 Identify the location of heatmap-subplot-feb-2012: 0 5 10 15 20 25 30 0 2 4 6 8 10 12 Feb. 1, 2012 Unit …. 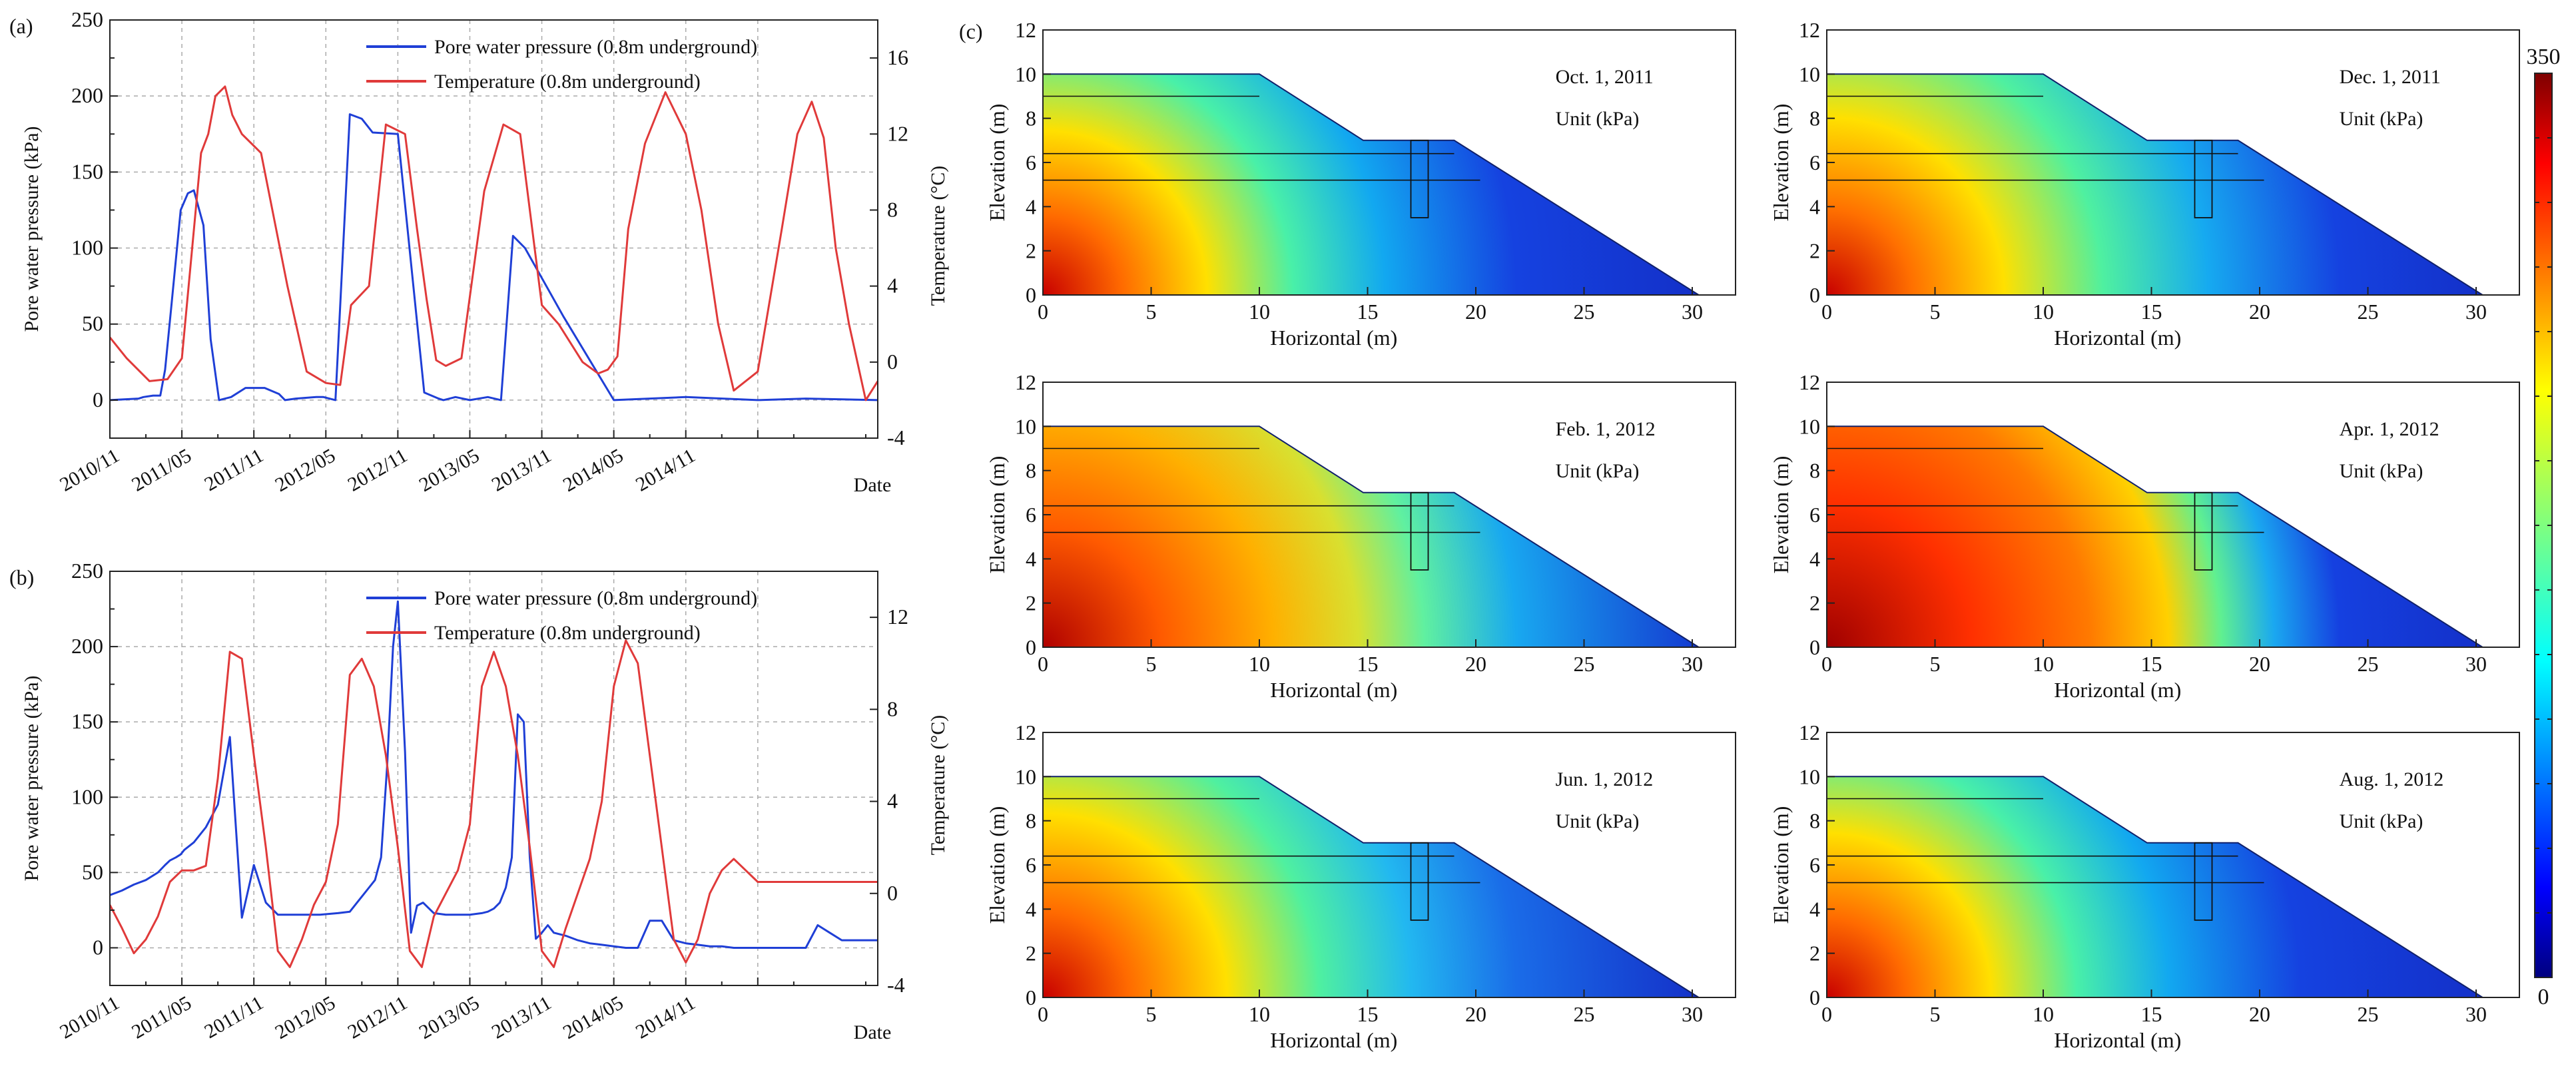
(1360, 536).